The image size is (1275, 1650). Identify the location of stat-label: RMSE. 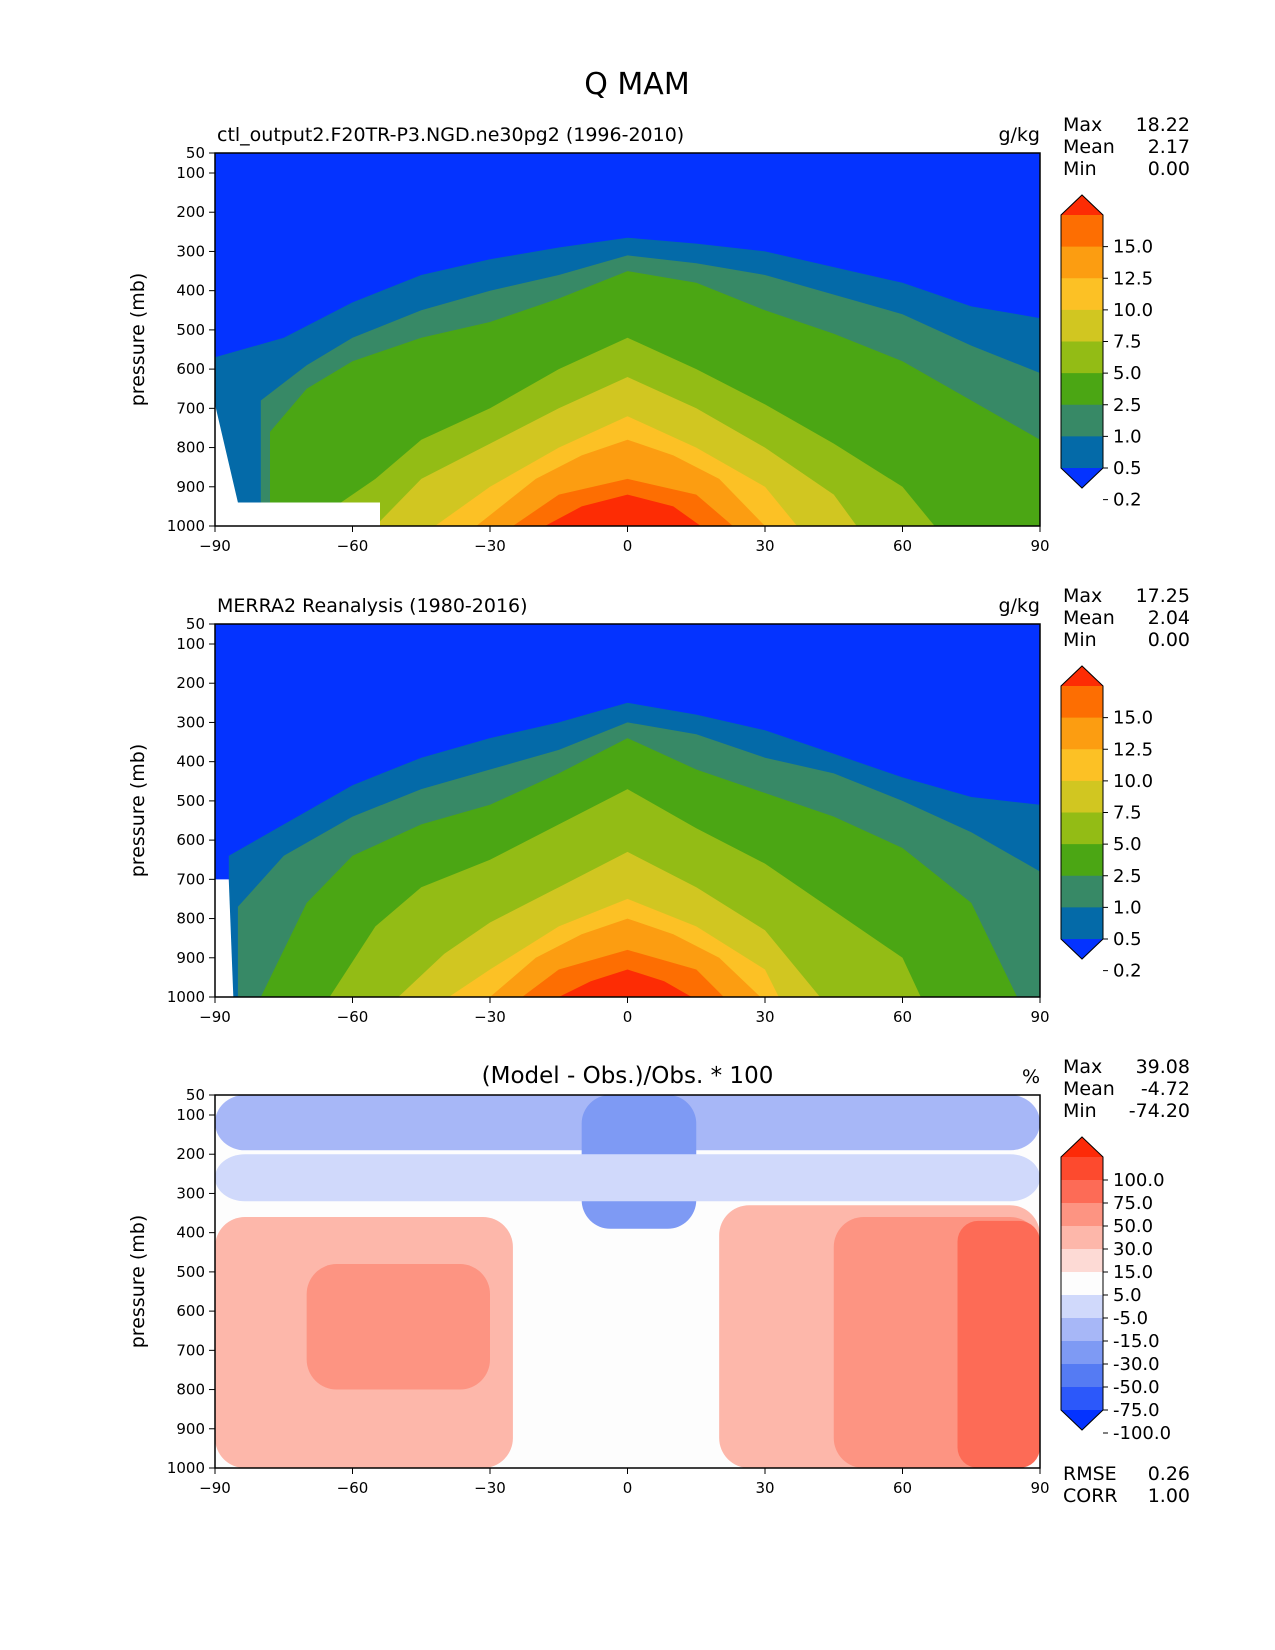
(1090, 1474).